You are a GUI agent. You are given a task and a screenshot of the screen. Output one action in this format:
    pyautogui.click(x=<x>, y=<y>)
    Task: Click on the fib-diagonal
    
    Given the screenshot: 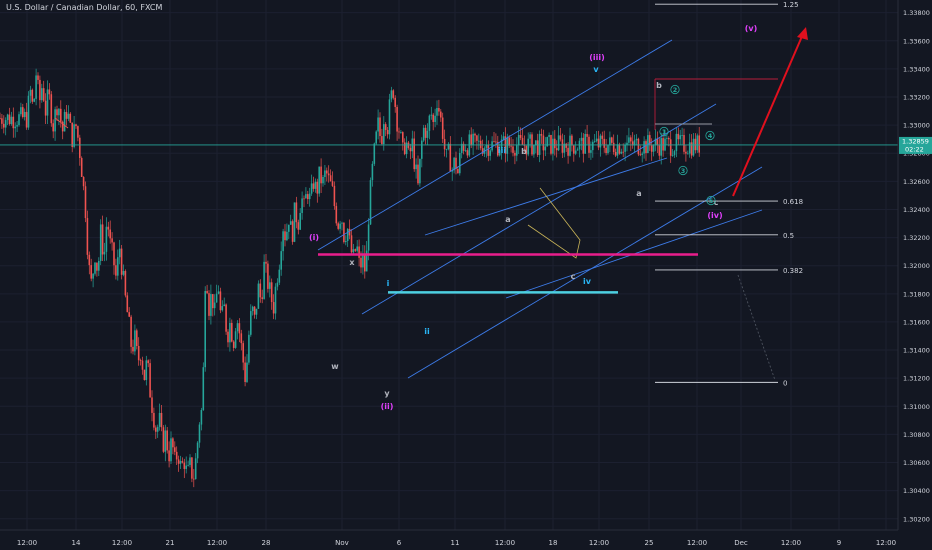 What is the action you would take?
    pyautogui.click(x=756, y=327)
    